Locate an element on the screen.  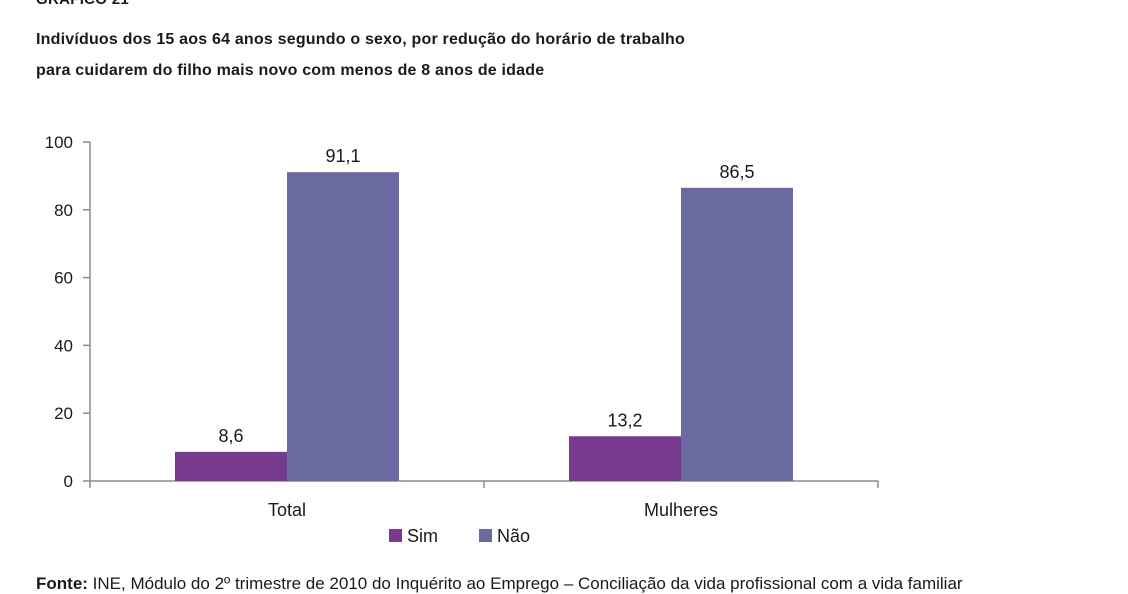
y-tick-label: 20 is located at coordinates (63, 413).